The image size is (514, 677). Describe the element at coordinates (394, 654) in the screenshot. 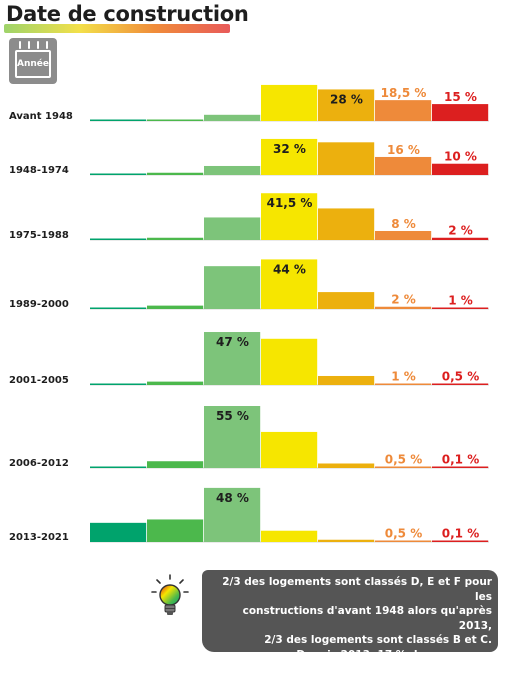

I see `note-line: Depuis 2013, 17 % des nouveaux` at that location.